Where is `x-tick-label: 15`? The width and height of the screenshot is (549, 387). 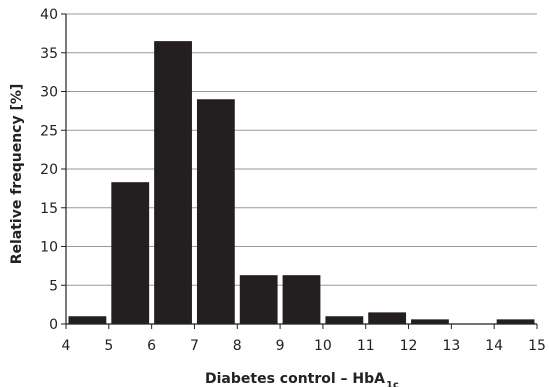 x-tick-label: 15 is located at coordinates (537, 346).